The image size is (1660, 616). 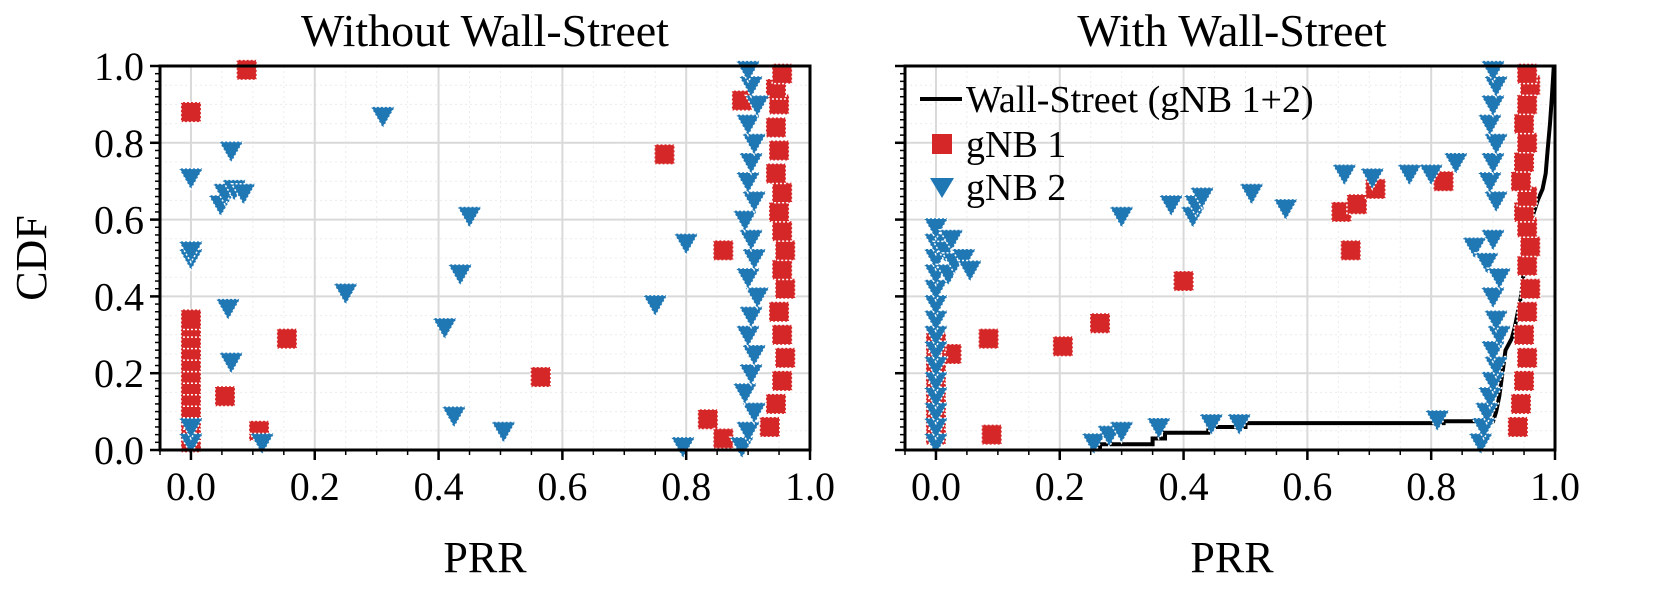 I want to click on x-tick-label: 0.2, so click(x=1060, y=486).